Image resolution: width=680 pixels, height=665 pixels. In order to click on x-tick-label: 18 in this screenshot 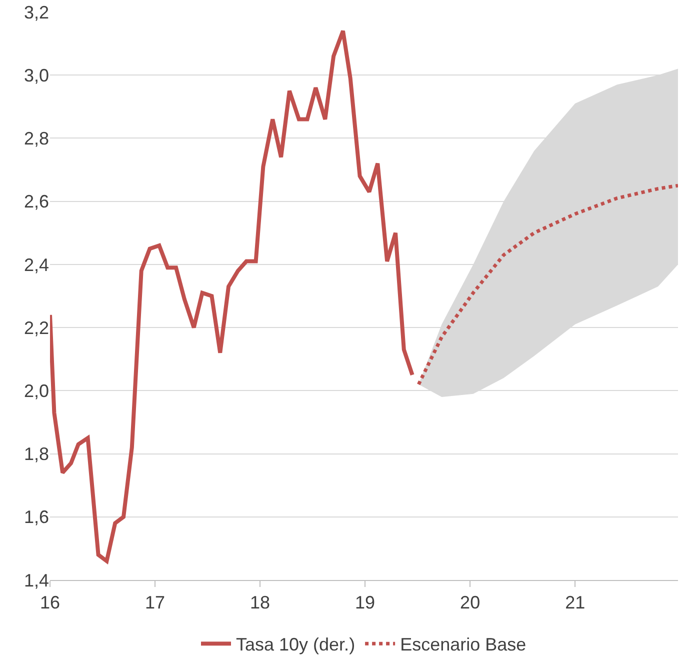, I will do `click(260, 602)`.